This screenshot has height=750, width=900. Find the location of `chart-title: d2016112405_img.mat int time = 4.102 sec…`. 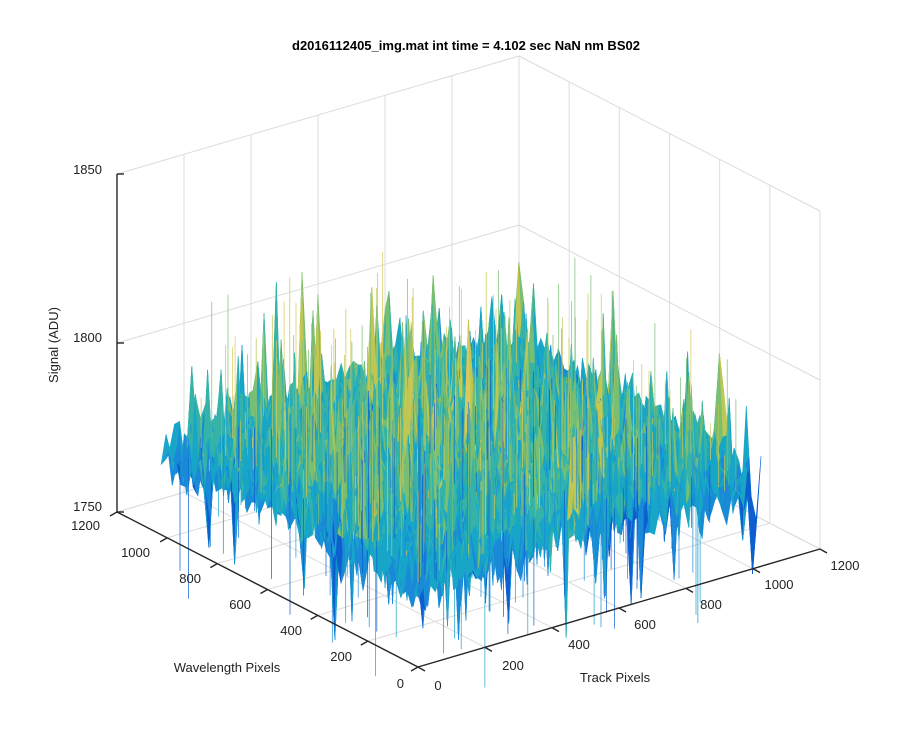

chart-title: d2016112405_img.mat int time = 4.102 sec… is located at coordinates (466, 45).